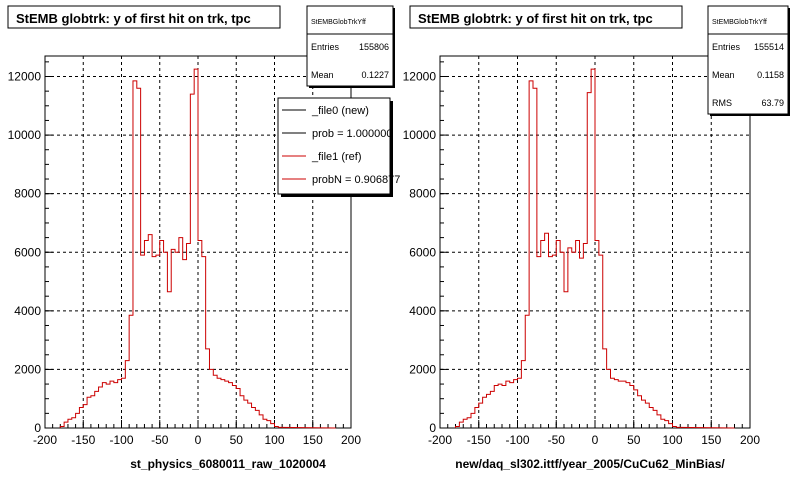 This screenshot has height=480, width=800. What do you see at coordinates (351, 440) in the screenshot?
I see `left-x-tick-label: 200` at bounding box center [351, 440].